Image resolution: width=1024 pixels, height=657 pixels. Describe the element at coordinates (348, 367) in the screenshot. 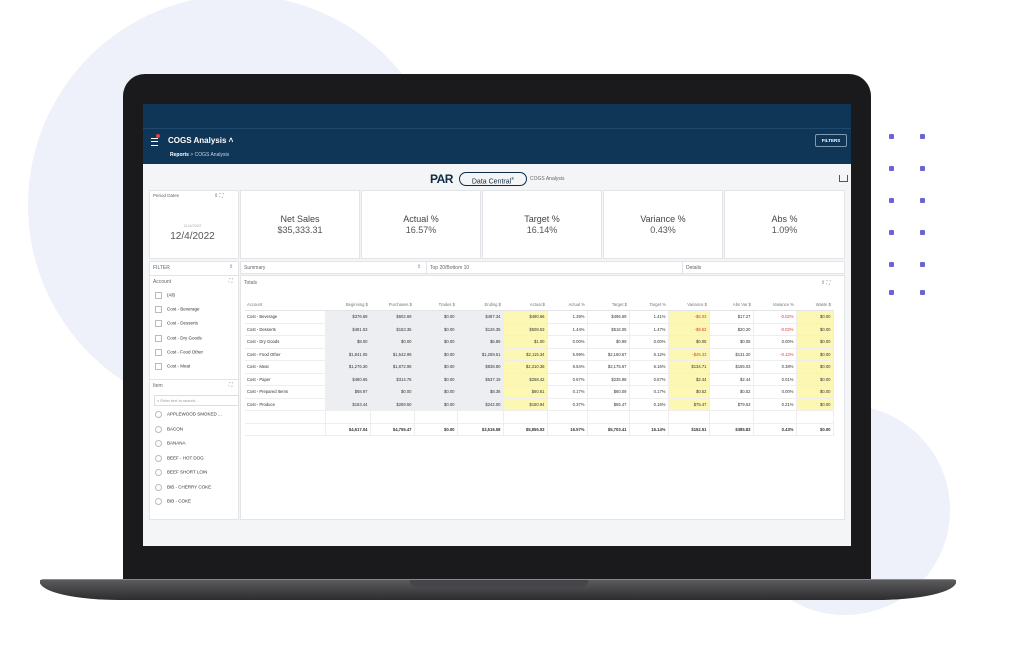

I see `value-cell: $1,276.30` at that location.